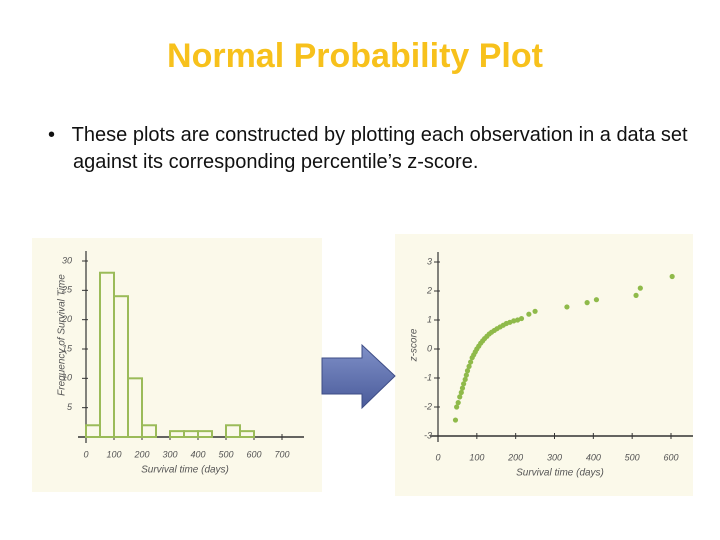 The image size is (720, 540). What do you see at coordinates (414, 345) in the screenshot?
I see `y-axis-label: z-score` at bounding box center [414, 345].